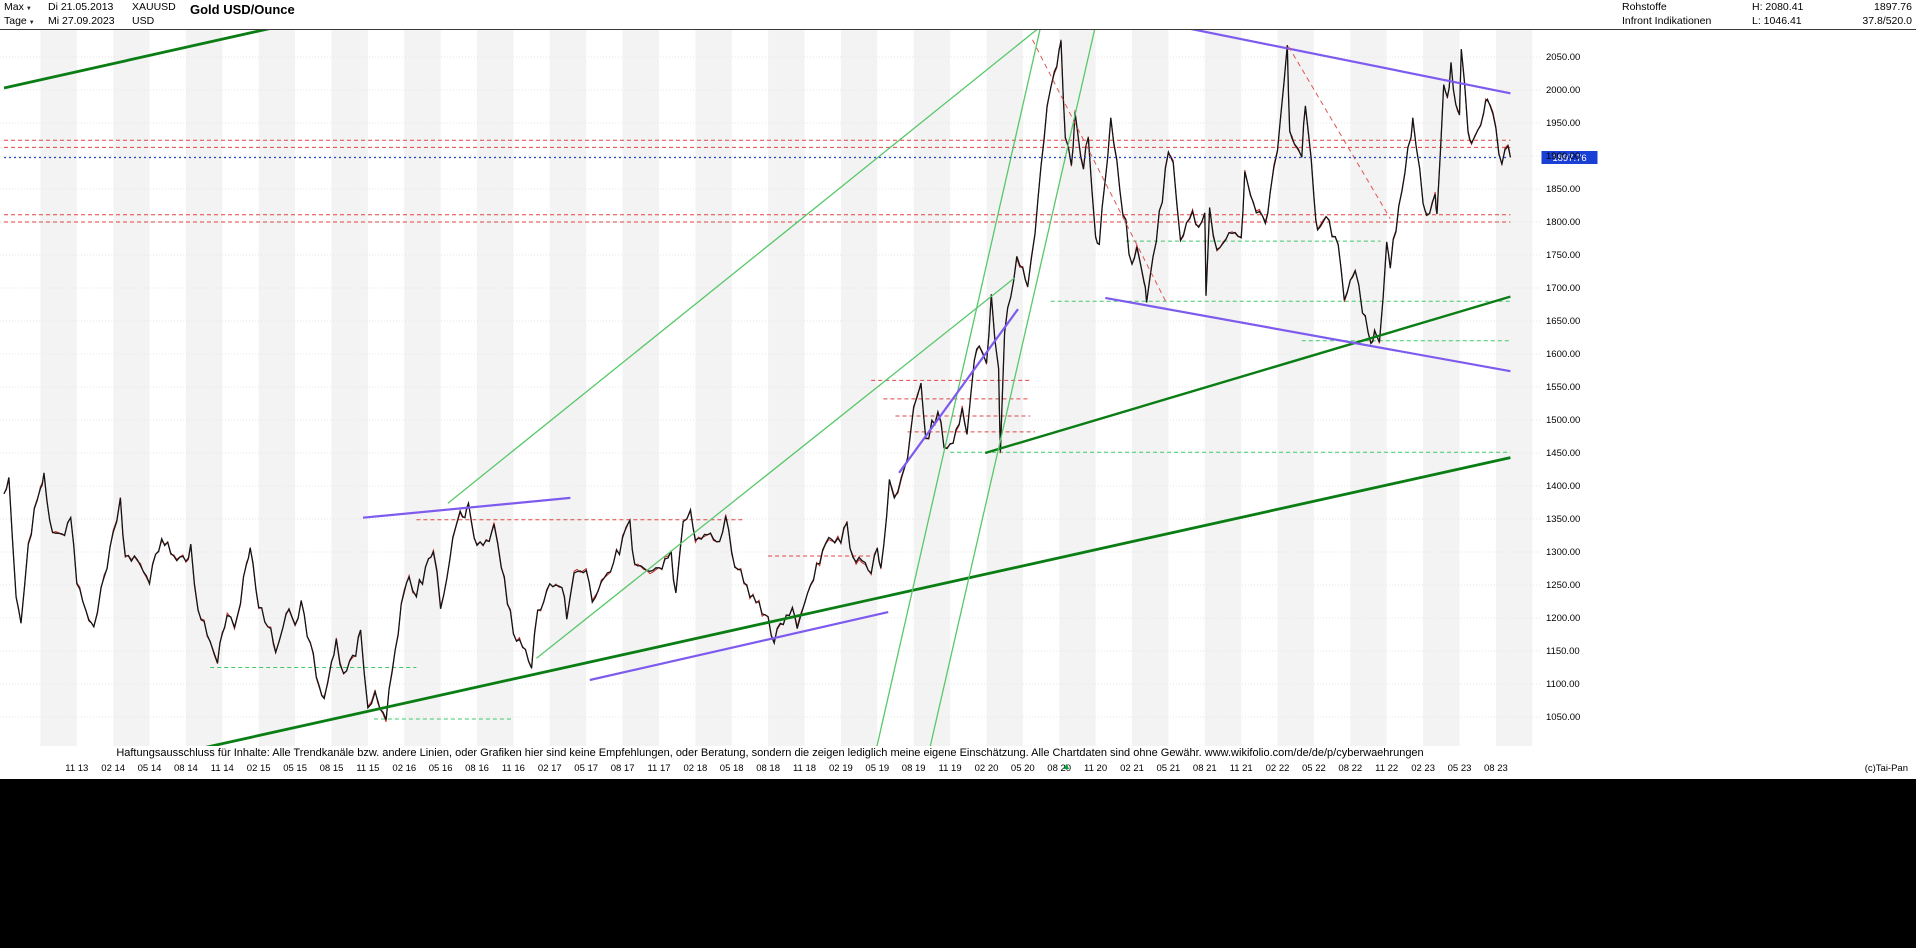 The height and width of the screenshot is (948, 1916). I want to click on svg-text: 1750.00, so click(1563, 255).